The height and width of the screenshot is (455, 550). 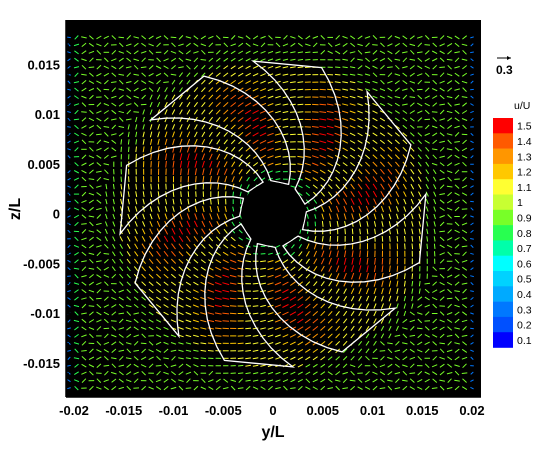 I want to click on blade-outline, so click(x=250, y=295).